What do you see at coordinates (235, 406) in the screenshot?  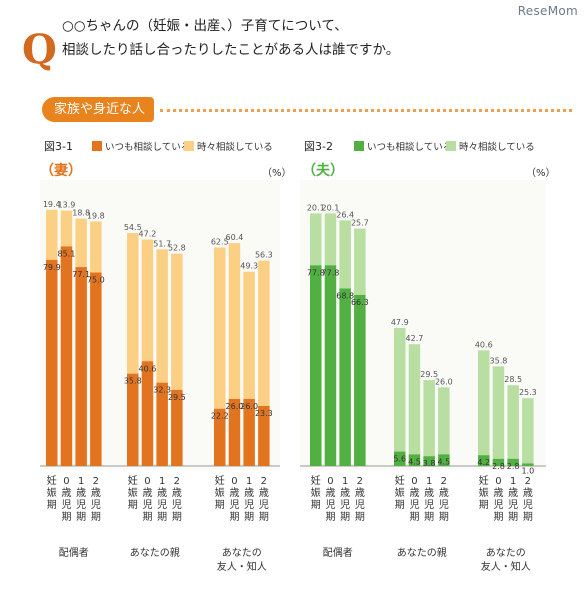 I see `value-label-always-wife-2-1: 26.0` at bounding box center [235, 406].